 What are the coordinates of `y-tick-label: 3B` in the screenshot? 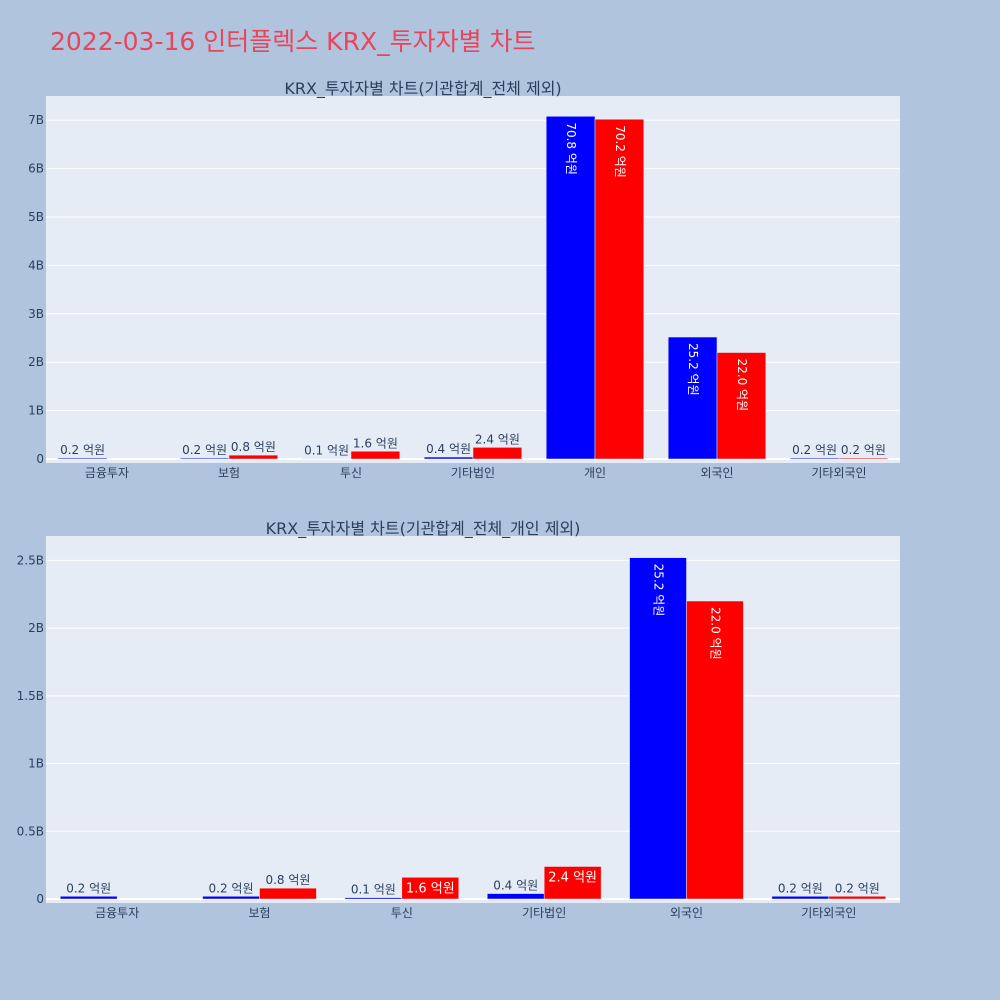 It's located at (36, 314).